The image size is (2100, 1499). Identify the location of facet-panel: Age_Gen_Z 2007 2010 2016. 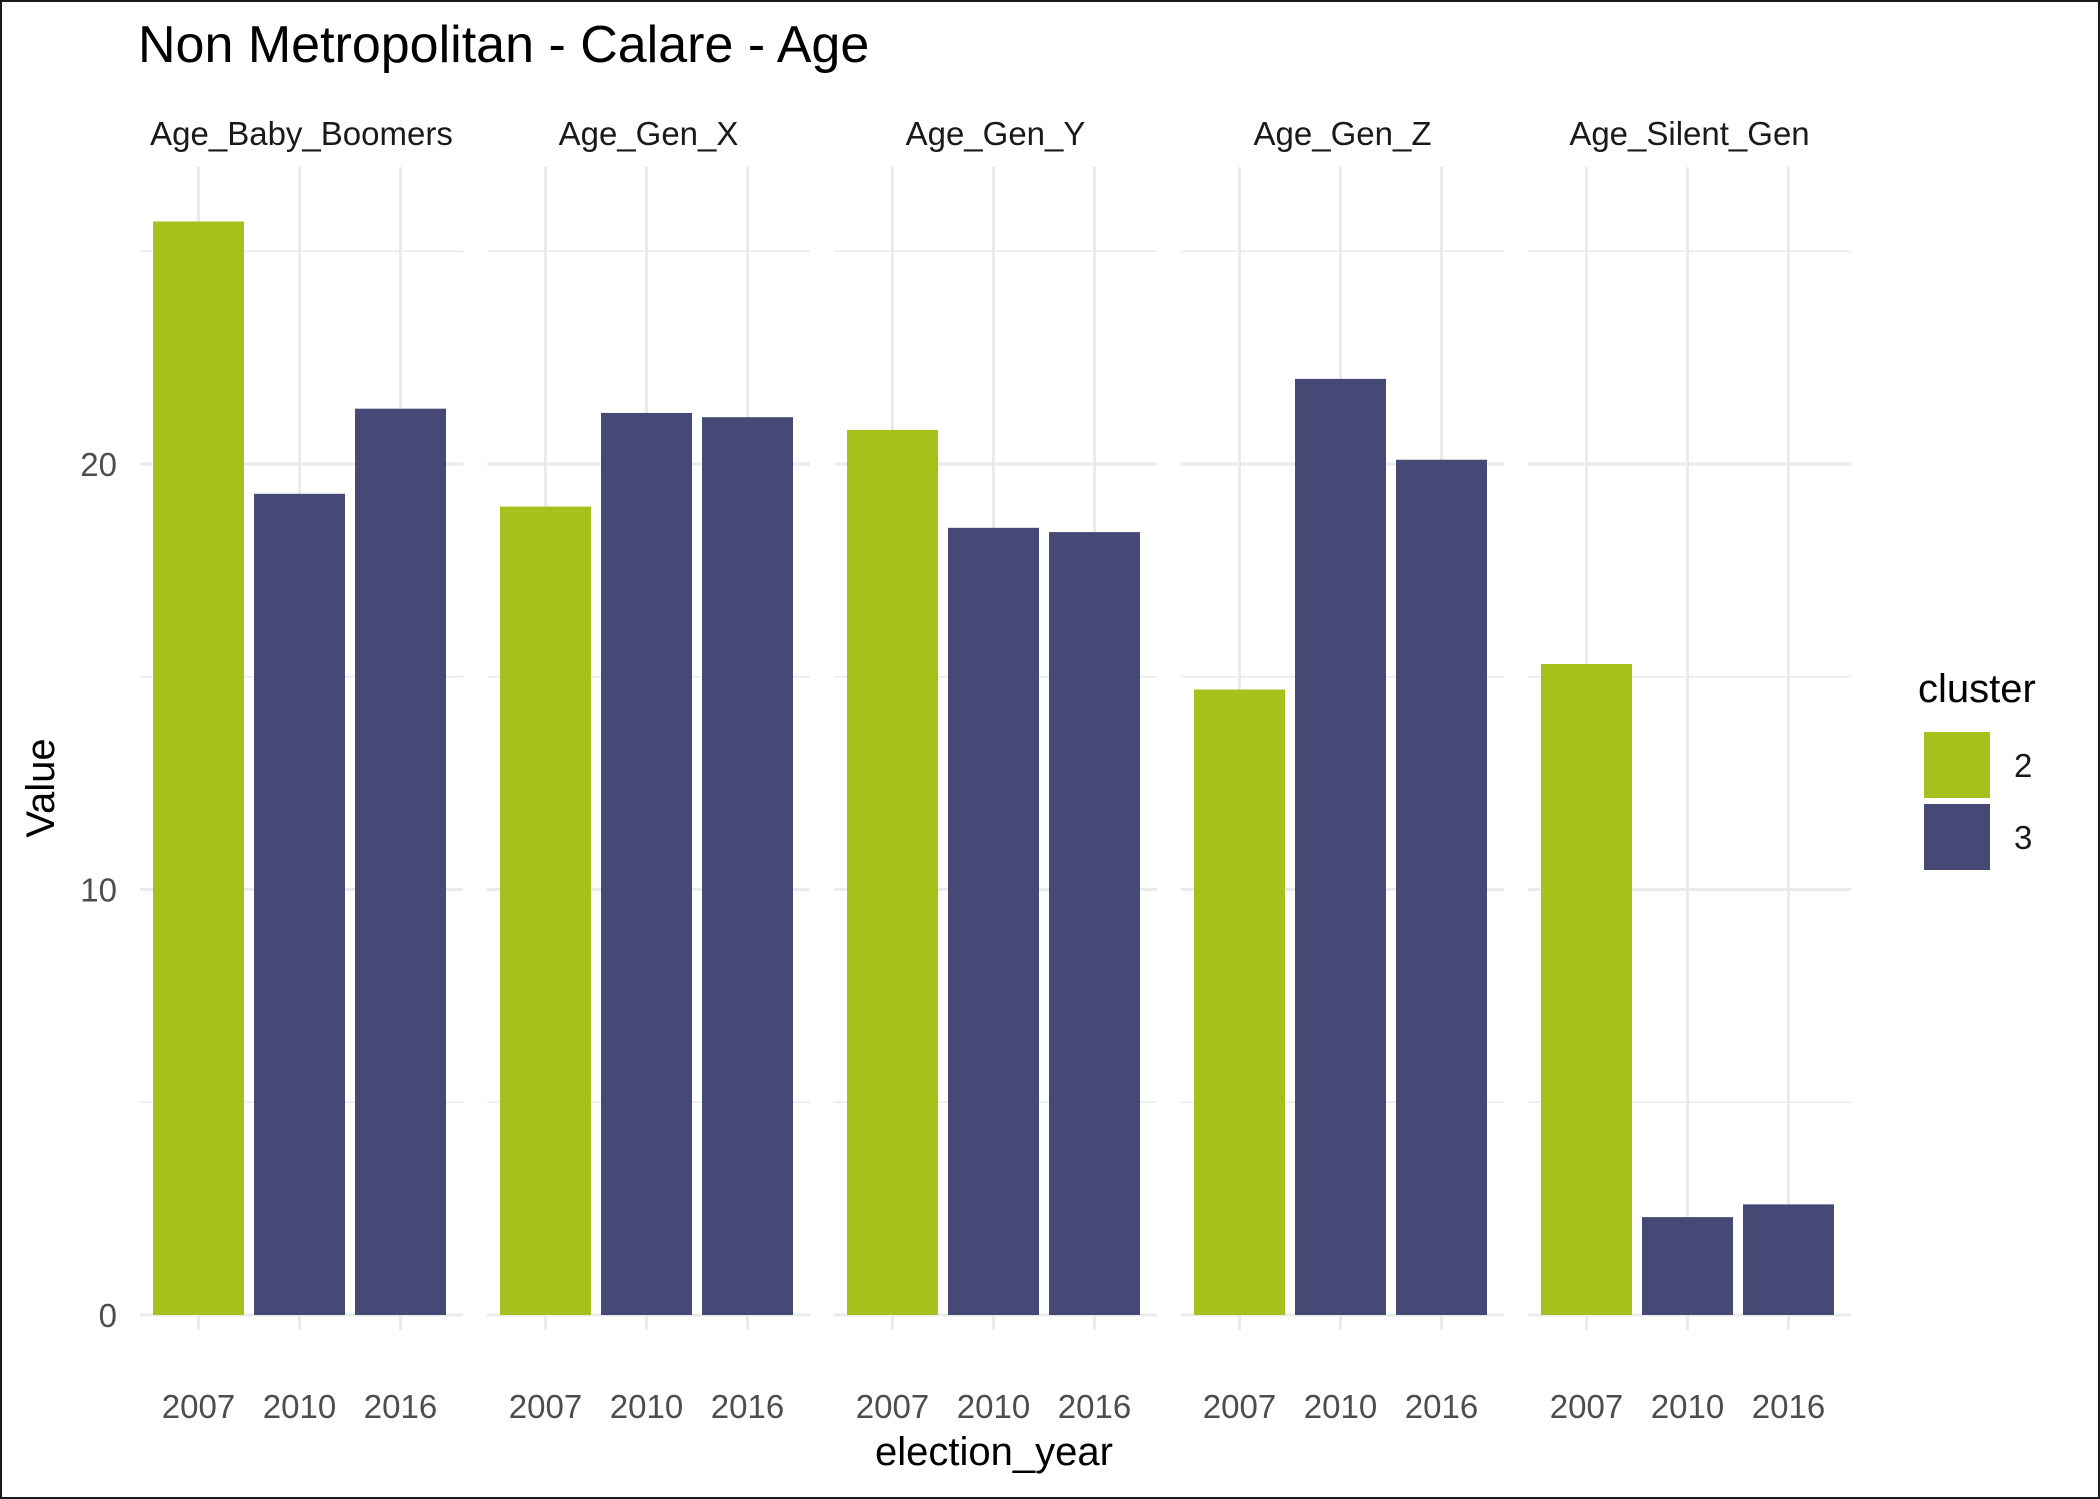
(1342, 770).